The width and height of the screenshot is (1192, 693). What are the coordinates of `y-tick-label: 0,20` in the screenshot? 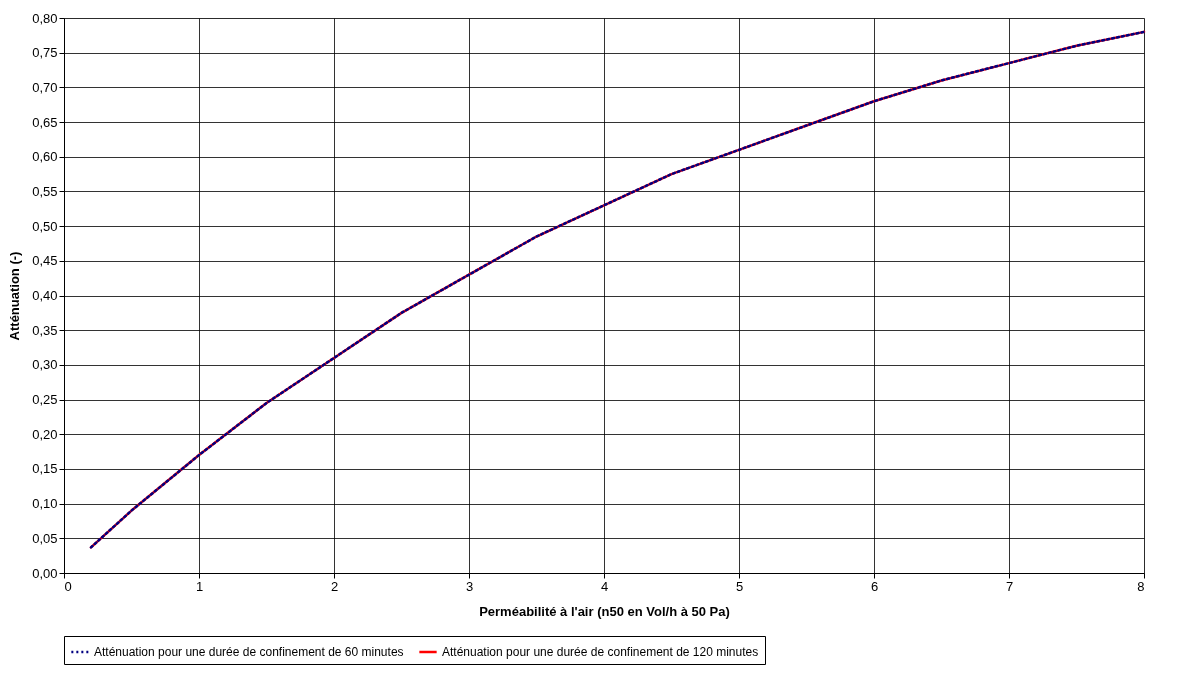 It's located at (45, 434).